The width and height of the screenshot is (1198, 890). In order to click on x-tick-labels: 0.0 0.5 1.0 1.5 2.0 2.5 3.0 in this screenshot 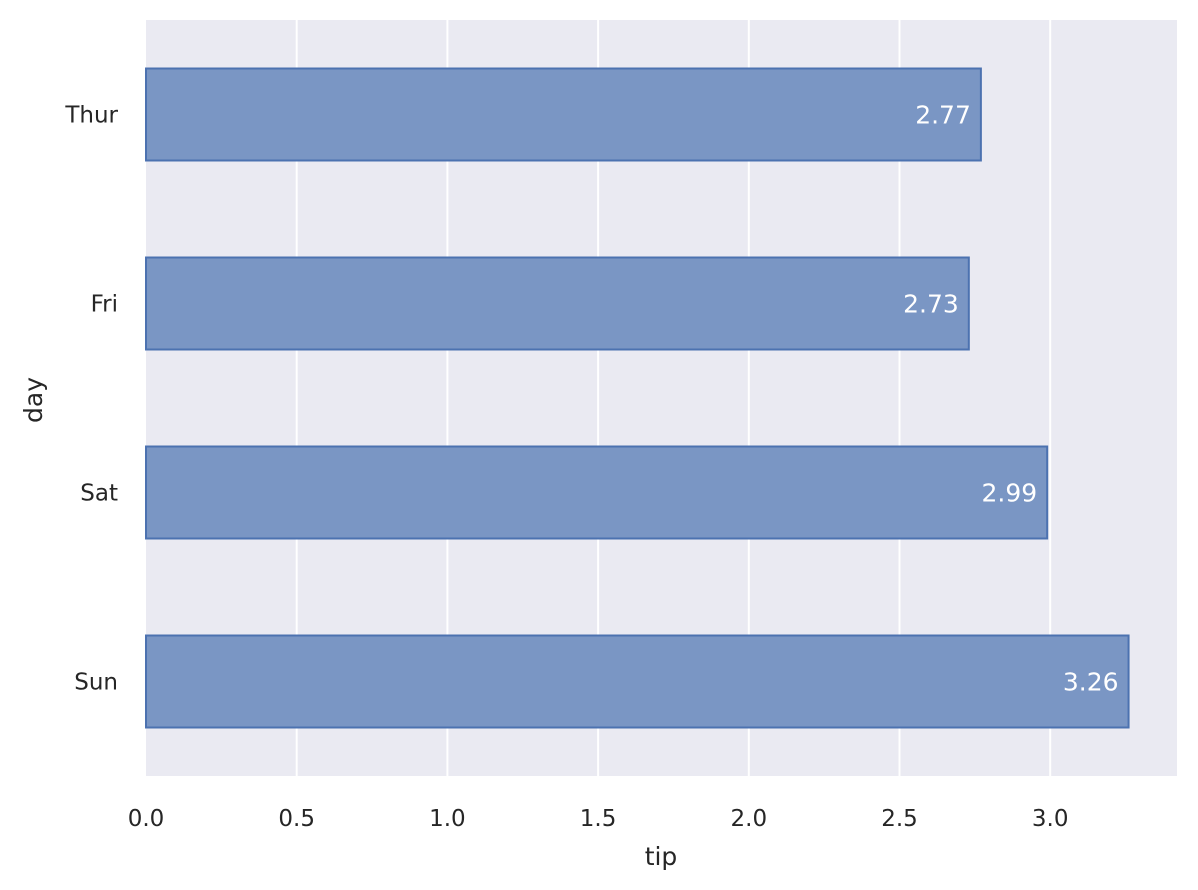, I will do `click(598, 819)`.